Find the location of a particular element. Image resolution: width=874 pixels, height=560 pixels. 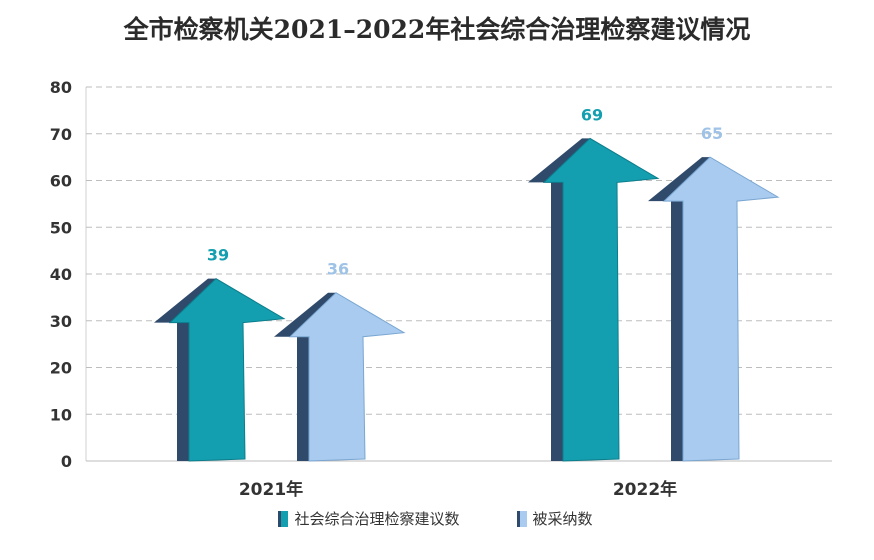

legend-swatch-suggestions is located at coordinates (283, 518).